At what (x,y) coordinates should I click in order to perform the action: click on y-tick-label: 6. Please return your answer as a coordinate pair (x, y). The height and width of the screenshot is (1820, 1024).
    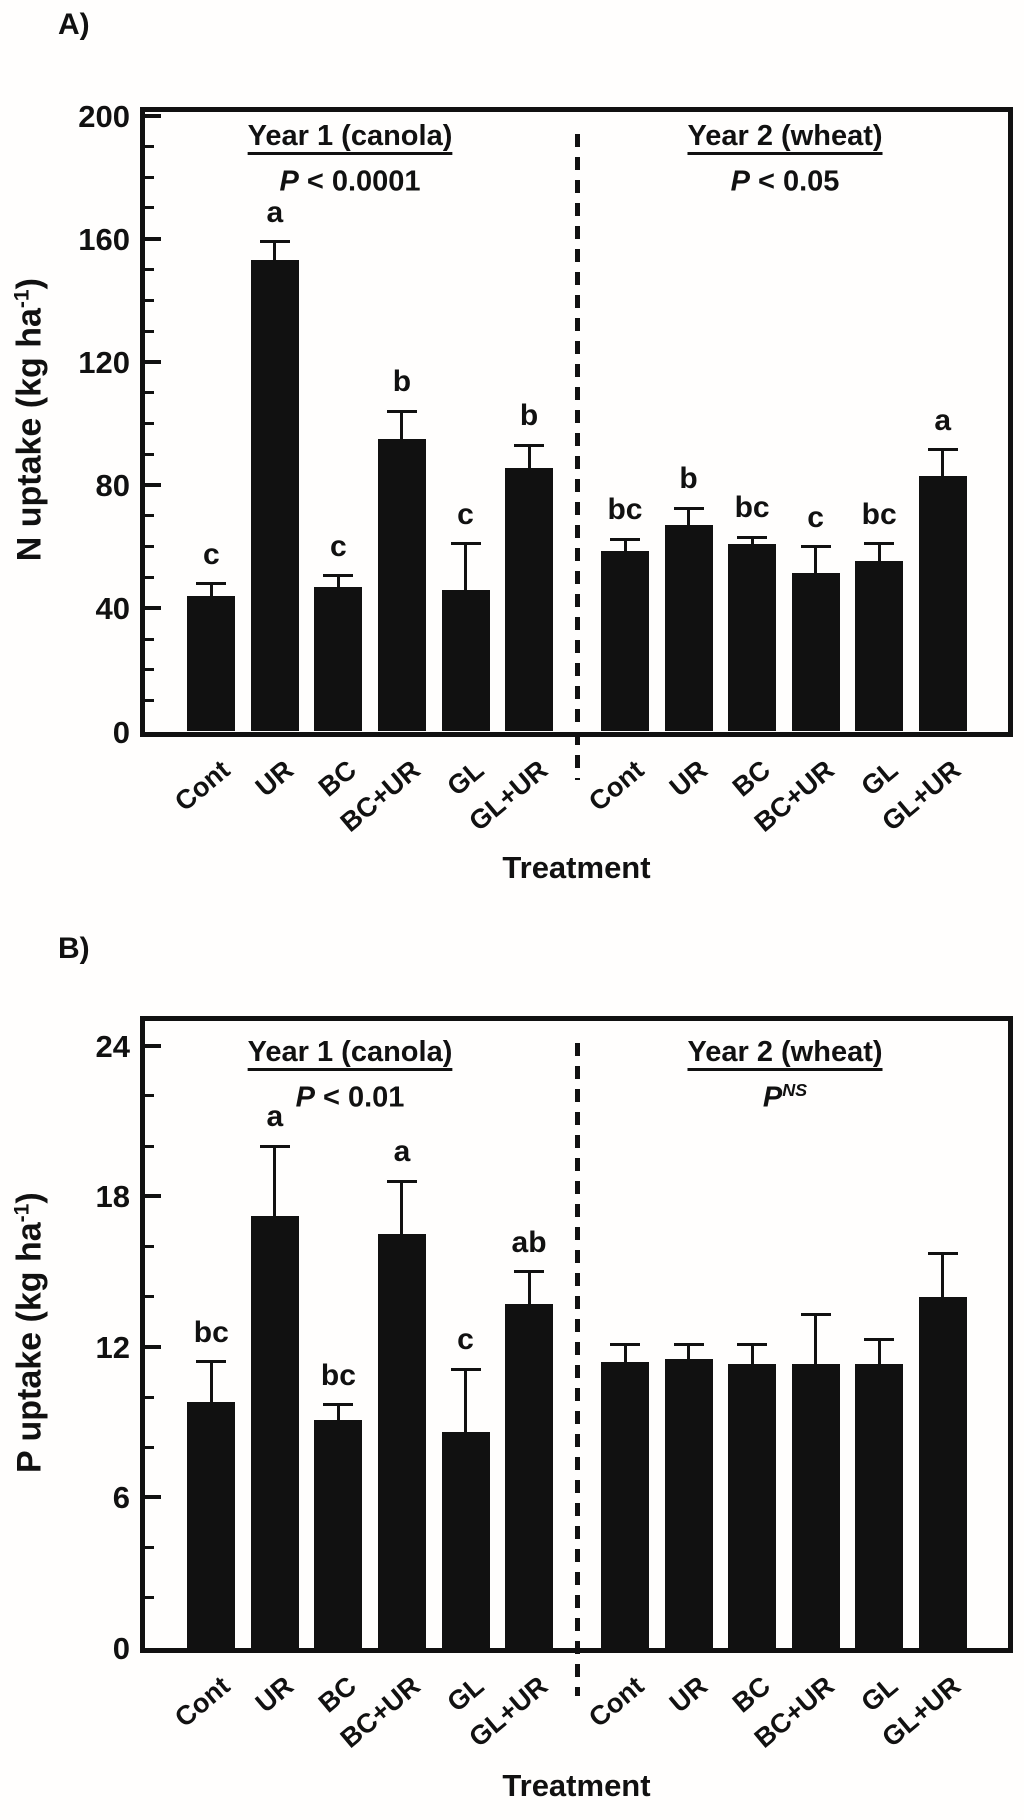
    Looking at the image, I should click on (121, 1498).